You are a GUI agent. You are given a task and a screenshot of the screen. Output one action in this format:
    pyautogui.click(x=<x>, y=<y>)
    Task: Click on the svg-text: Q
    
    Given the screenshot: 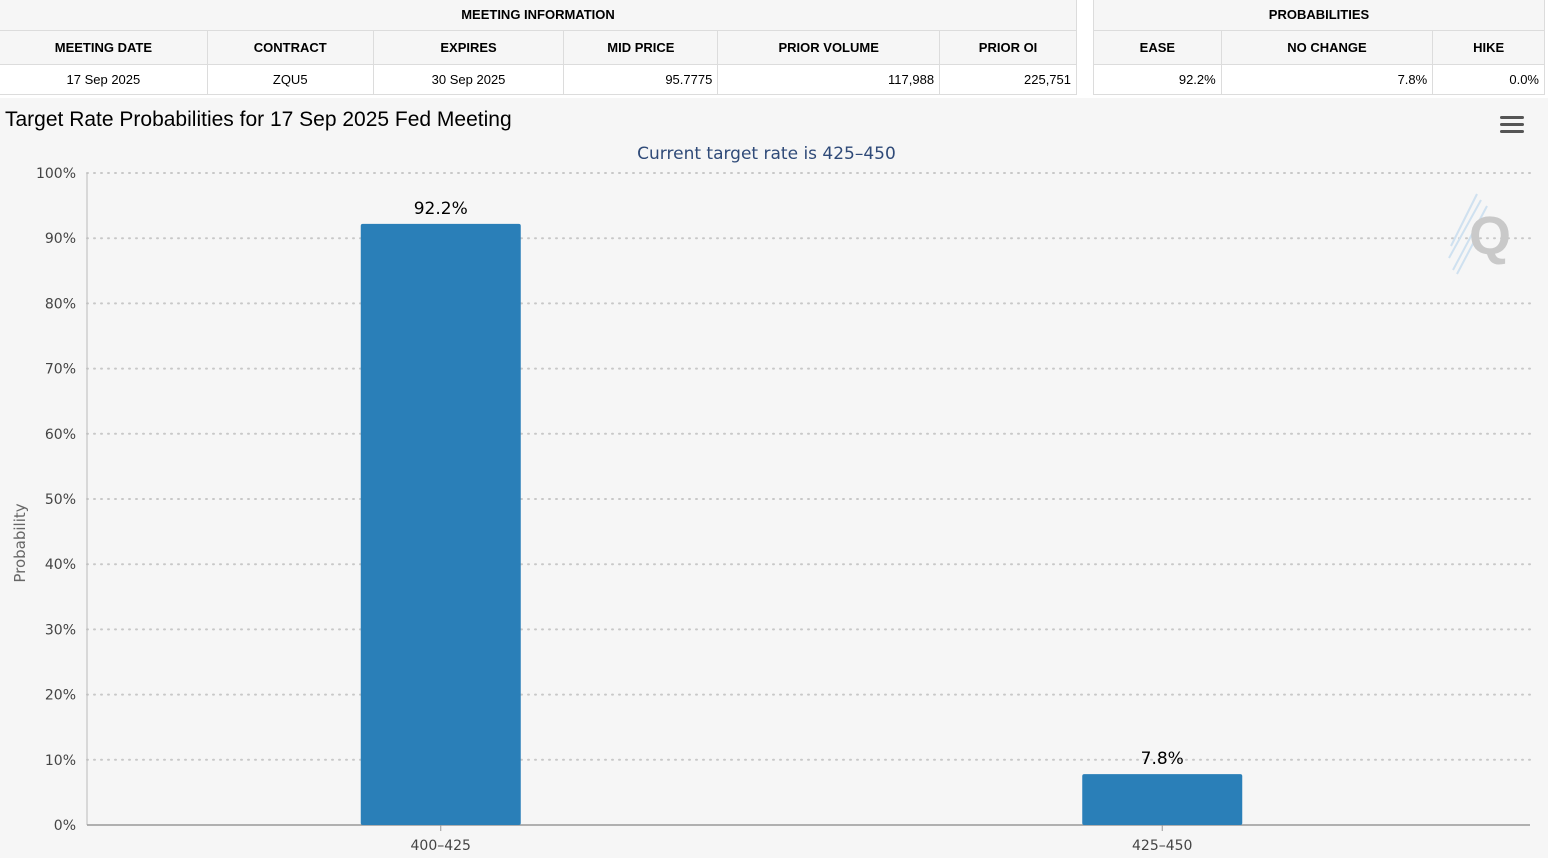 What is the action you would take?
    pyautogui.click(x=1490, y=236)
    